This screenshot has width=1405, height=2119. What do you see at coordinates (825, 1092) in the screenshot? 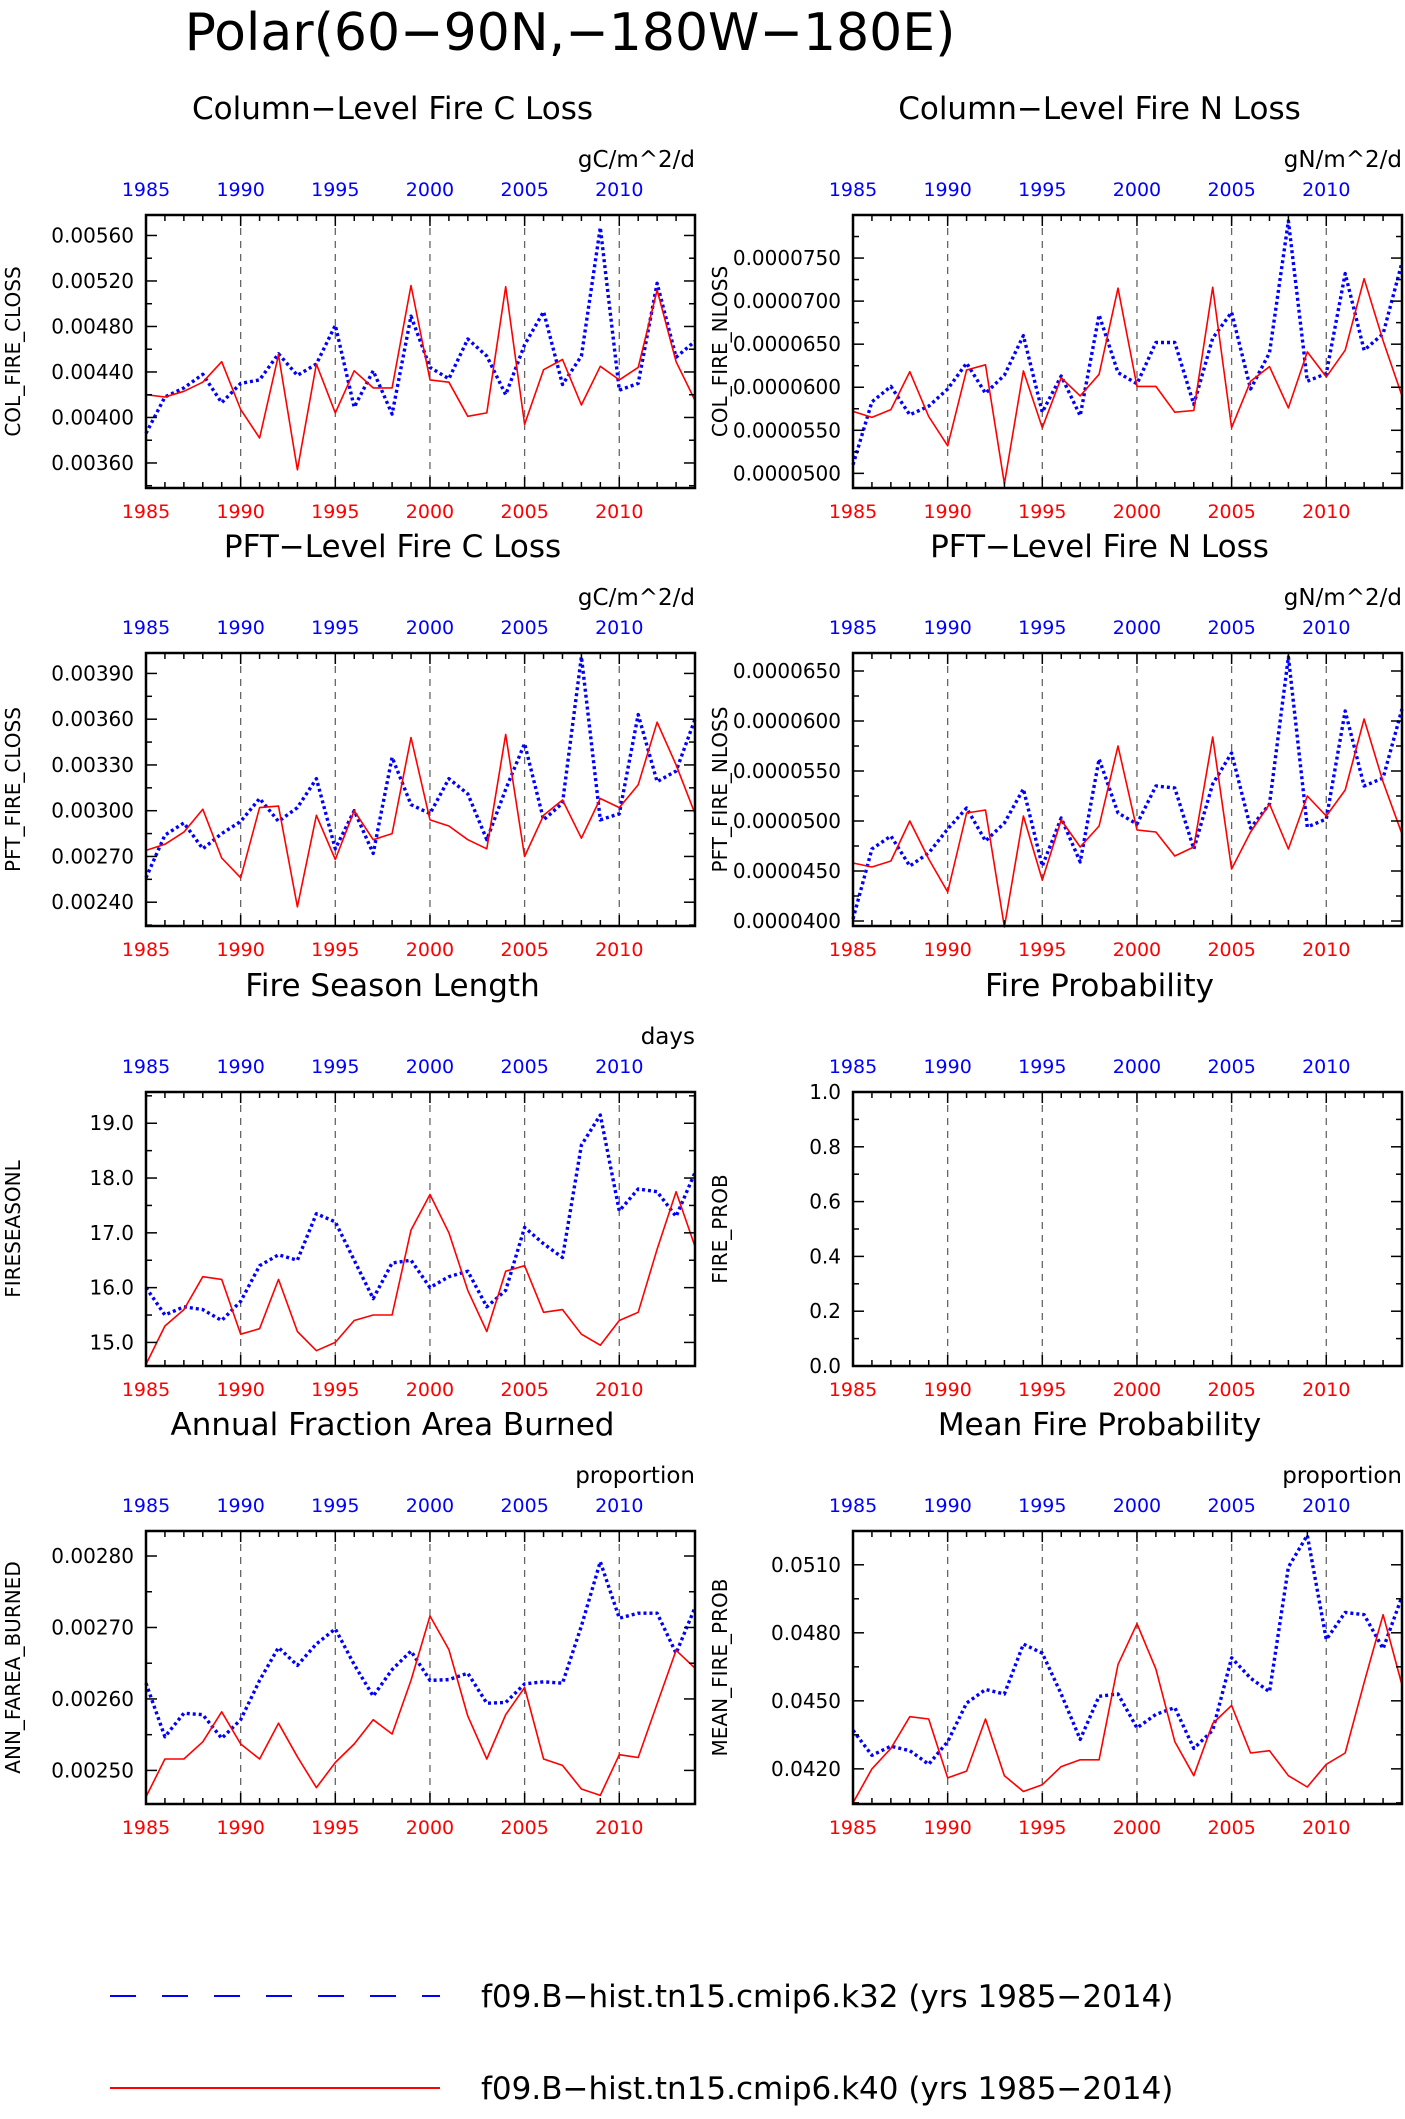
I see `y-tick-label: 1.0` at bounding box center [825, 1092].